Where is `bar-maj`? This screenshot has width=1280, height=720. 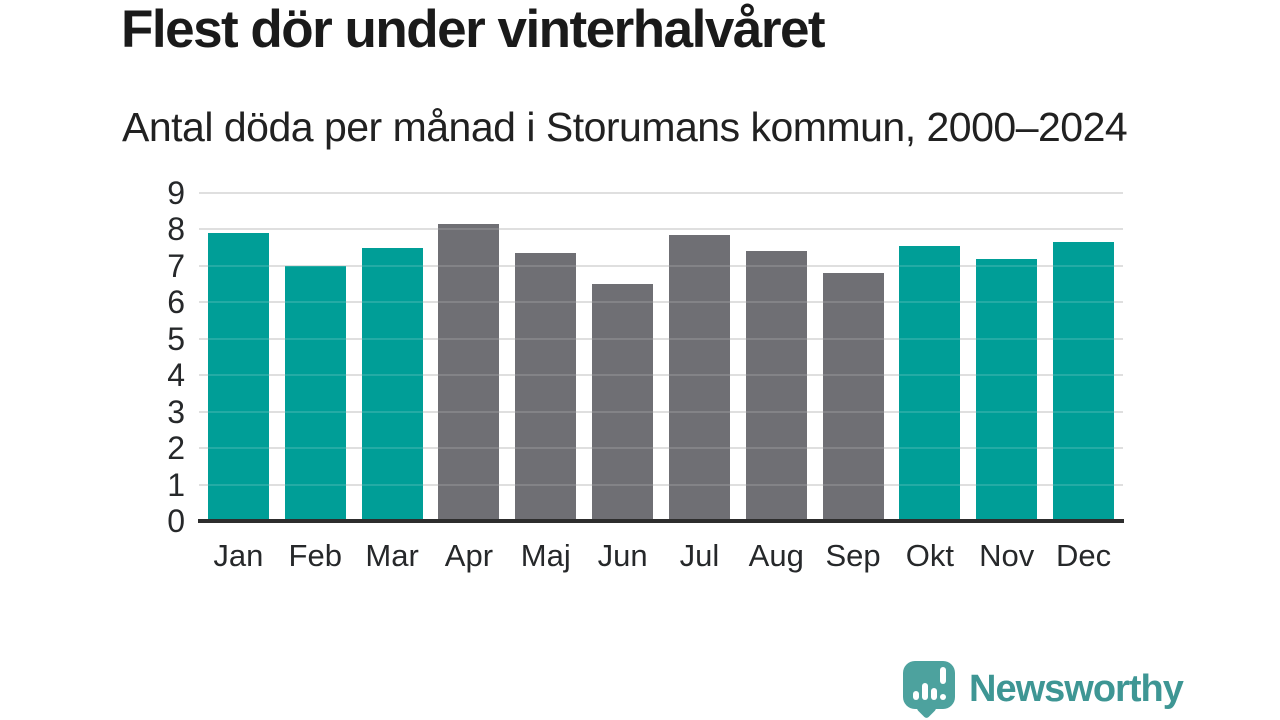
bar-maj is located at coordinates (546, 387).